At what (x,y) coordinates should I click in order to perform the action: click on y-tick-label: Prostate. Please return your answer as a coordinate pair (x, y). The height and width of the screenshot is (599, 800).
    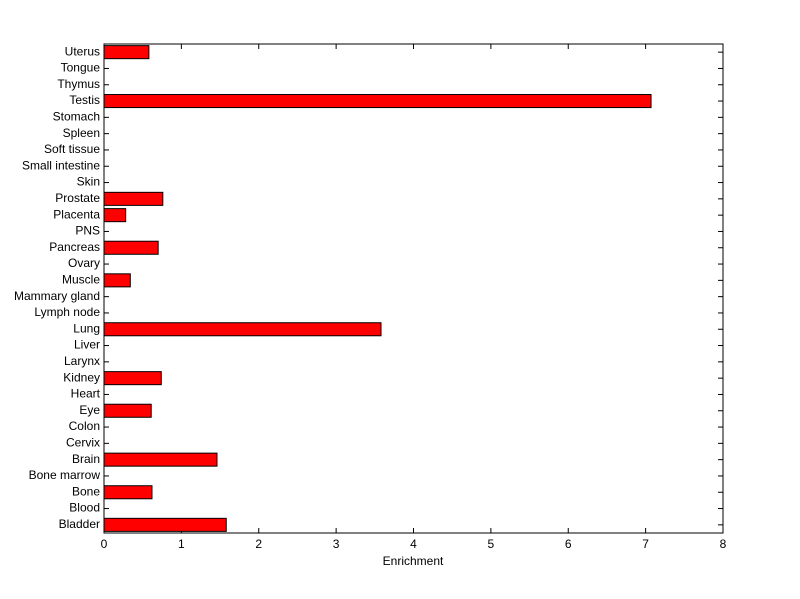
    Looking at the image, I should click on (77, 198).